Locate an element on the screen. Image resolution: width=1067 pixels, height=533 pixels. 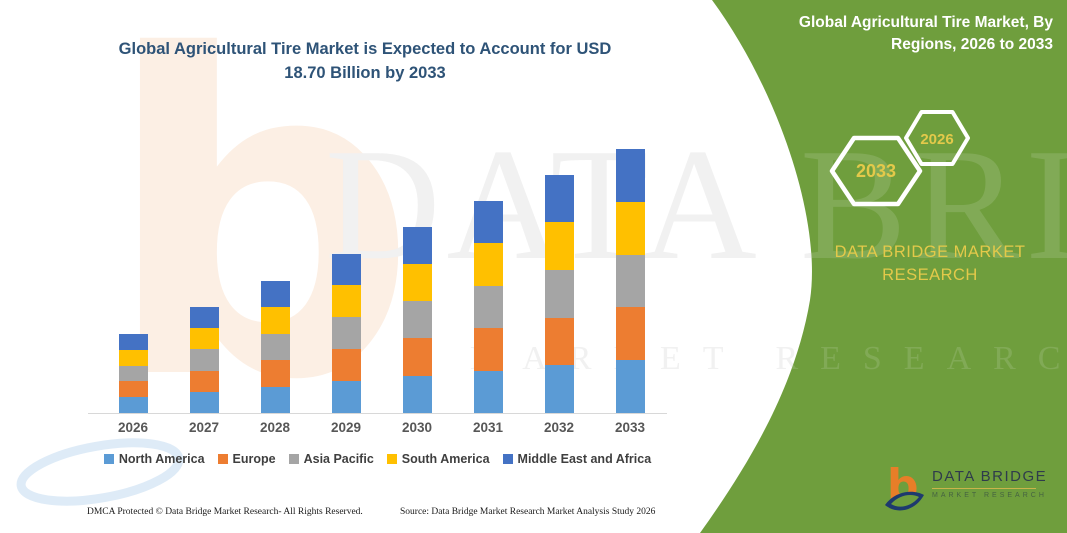
hexagons-graphic: 2033 2026 is located at coordinates (899, 158).